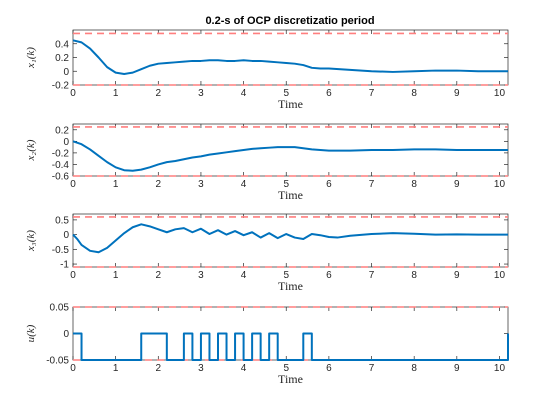 The image size is (560, 420). What do you see at coordinates (57, 361) in the screenshot?
I see `y-tick-label: -0.05` at bounding box center [57, 361].